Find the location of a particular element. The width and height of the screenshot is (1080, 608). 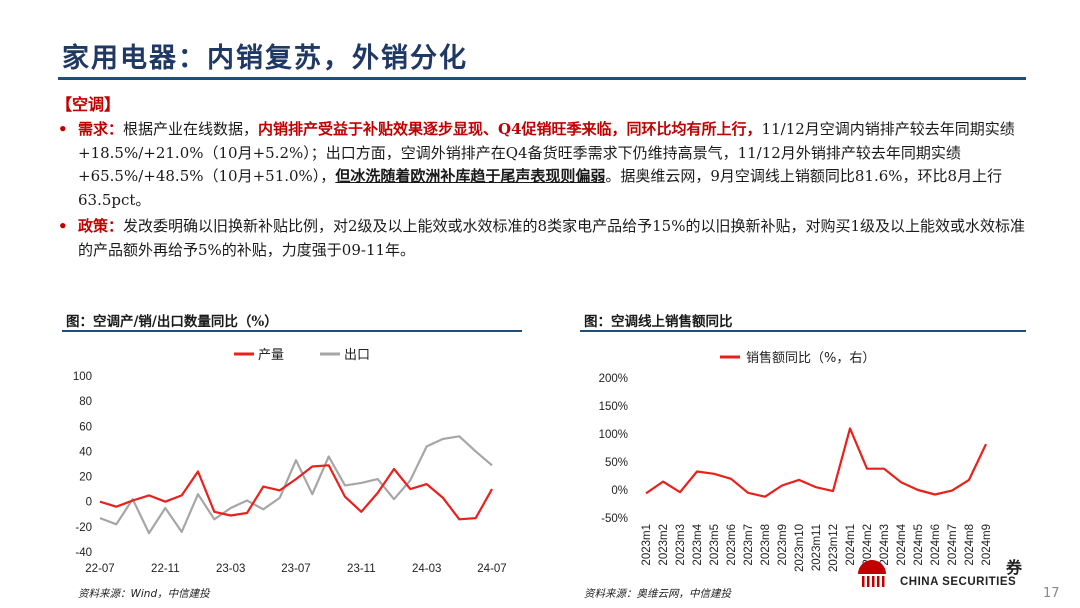

x-tick-label: 2023m4 is located at coordinates (698, 544).